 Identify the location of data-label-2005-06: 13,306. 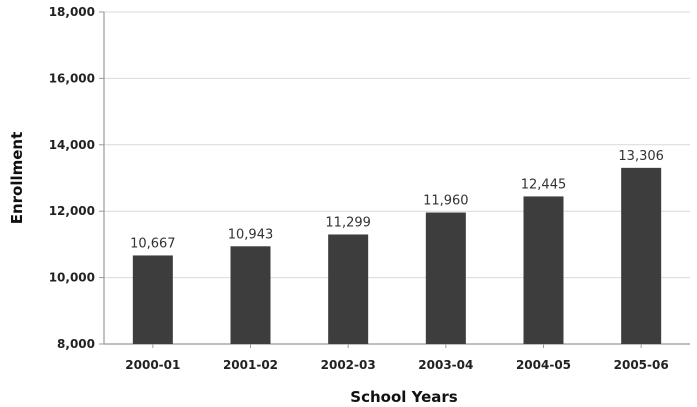
(641, 156).